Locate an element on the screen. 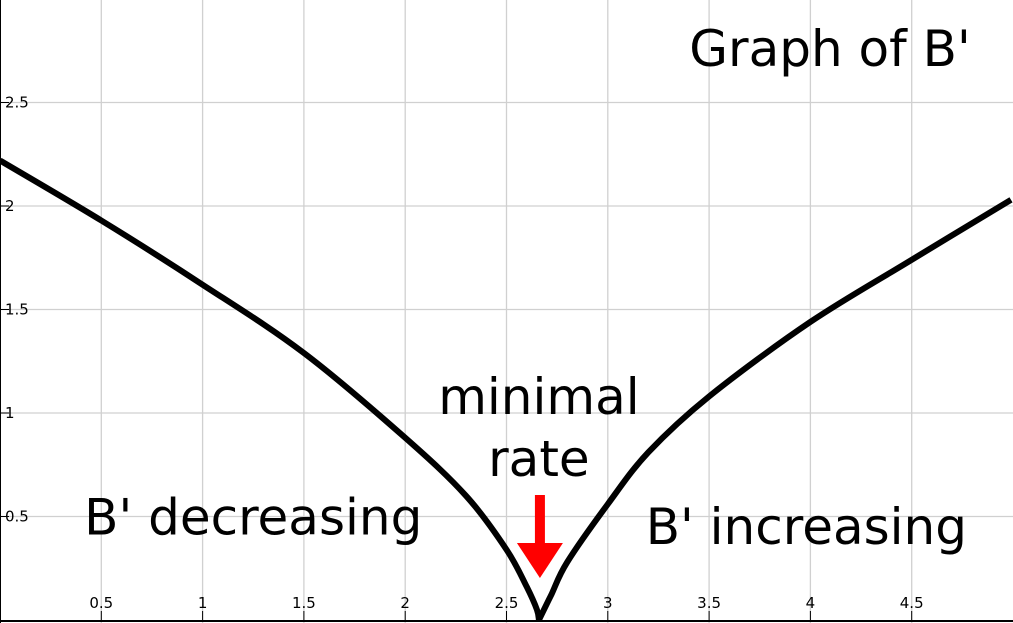  x-tick-label: 3 is located at coordinates (608, 603).